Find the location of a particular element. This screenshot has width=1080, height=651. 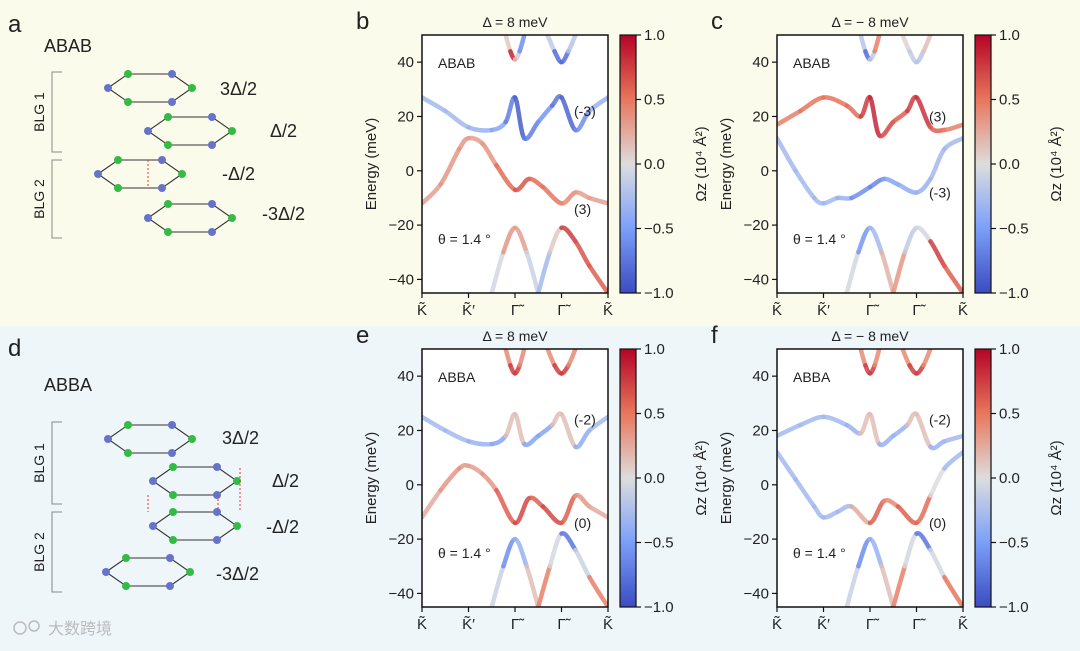

chart-e-xtick-label: K̃ is located at coordinates (422, 624).